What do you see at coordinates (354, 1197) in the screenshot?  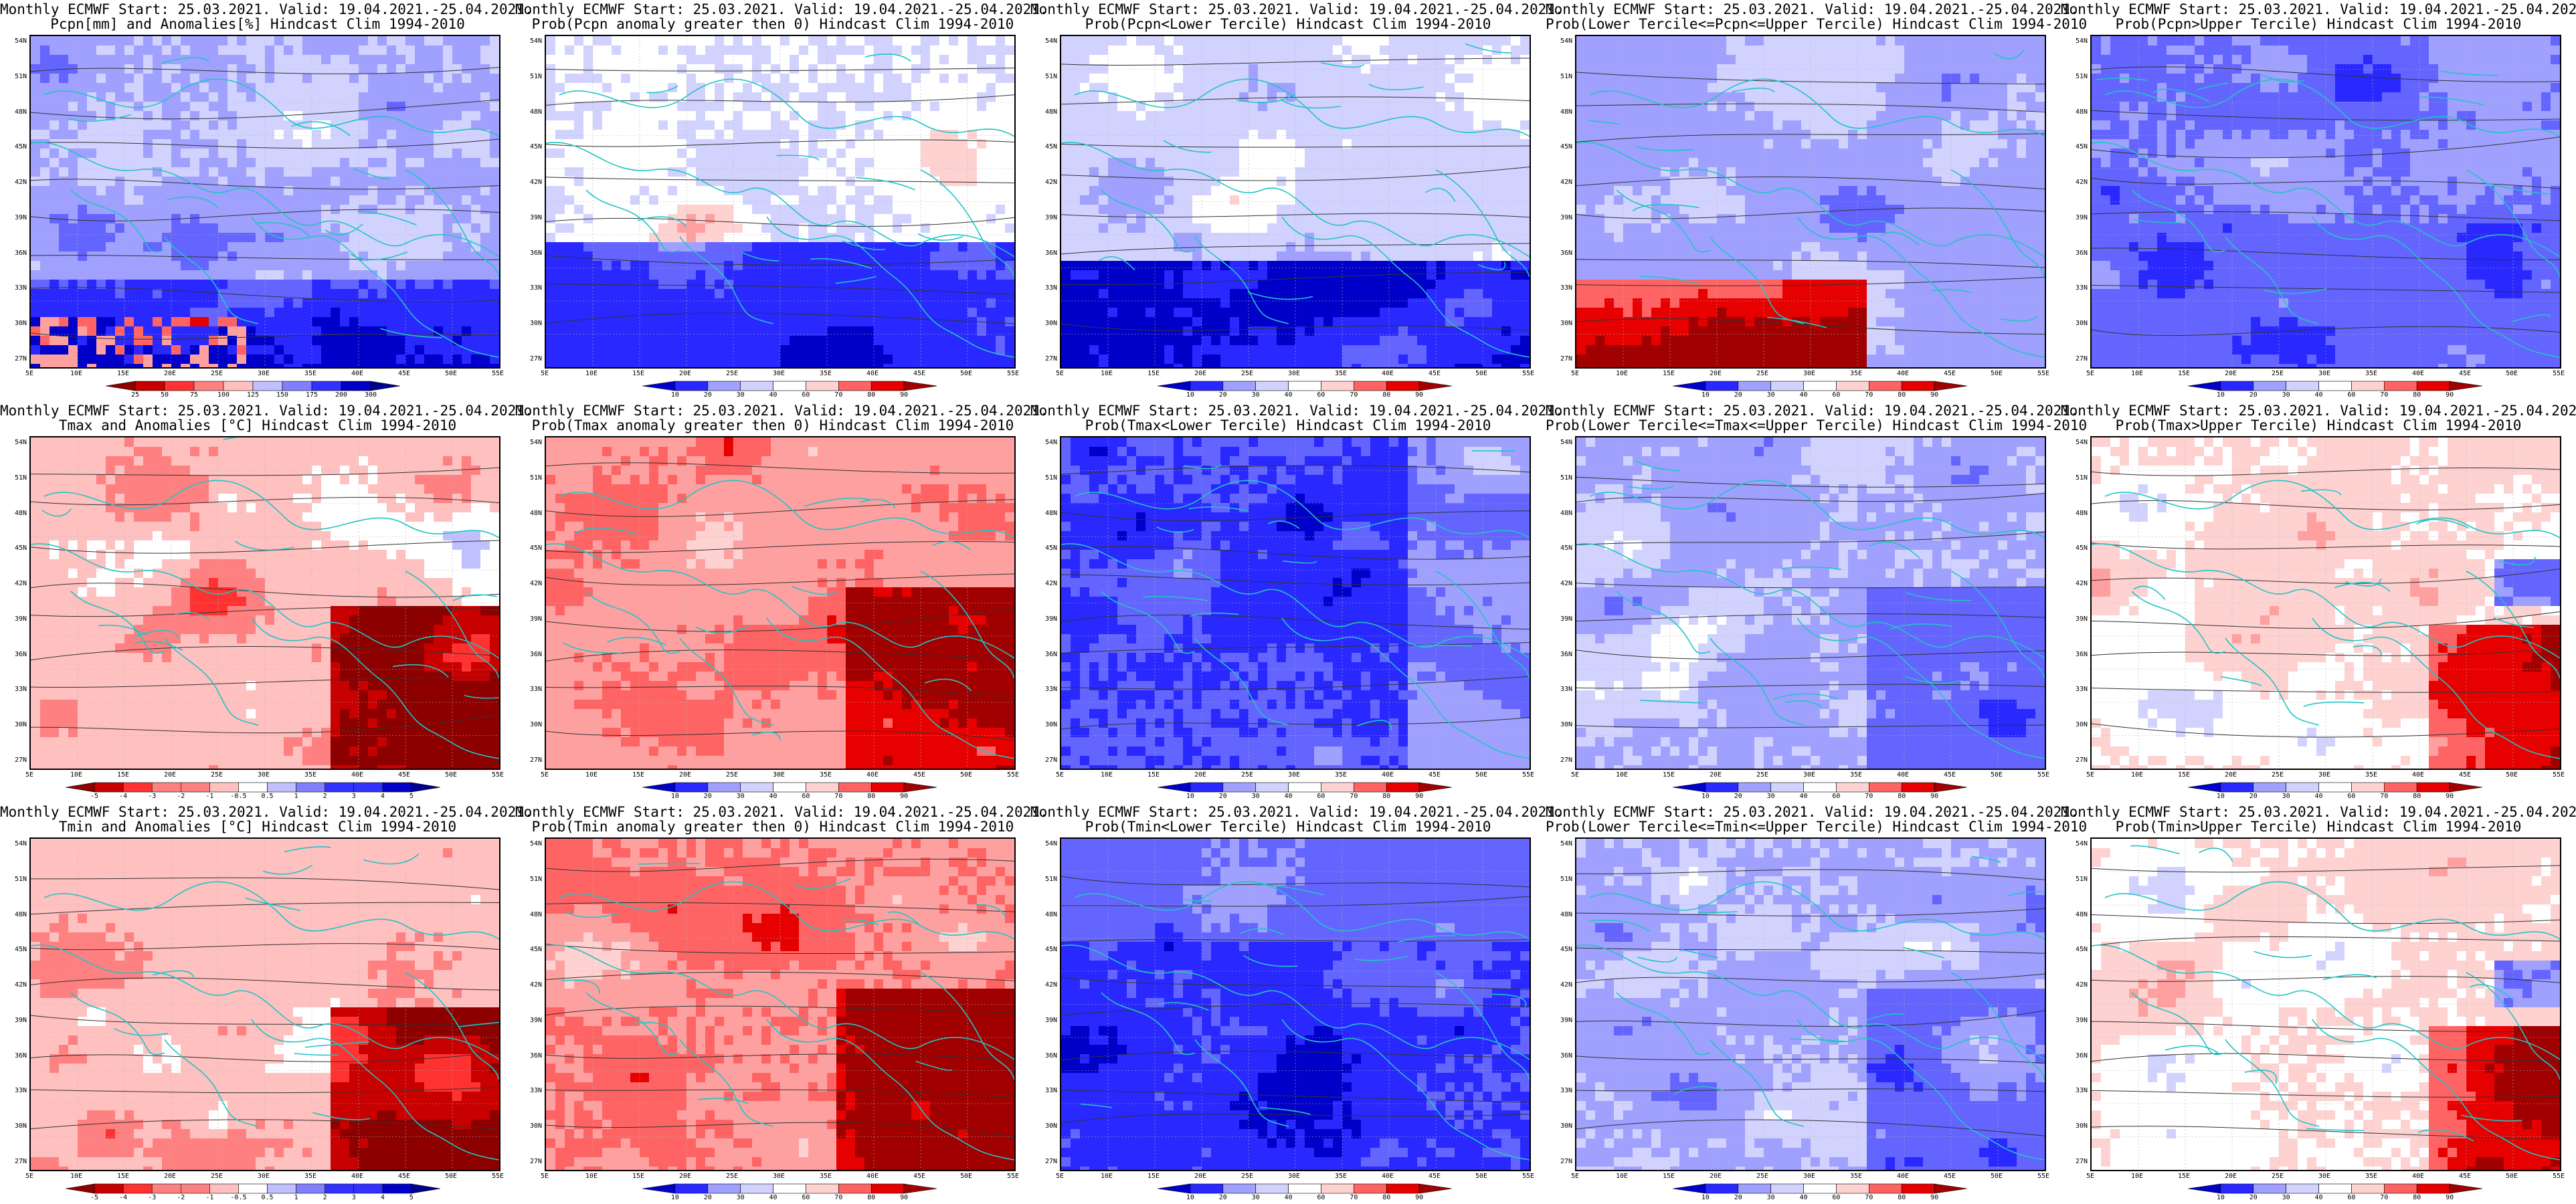 I see `colorbar-tick-label: 3` at bounding box center [354, 1197].